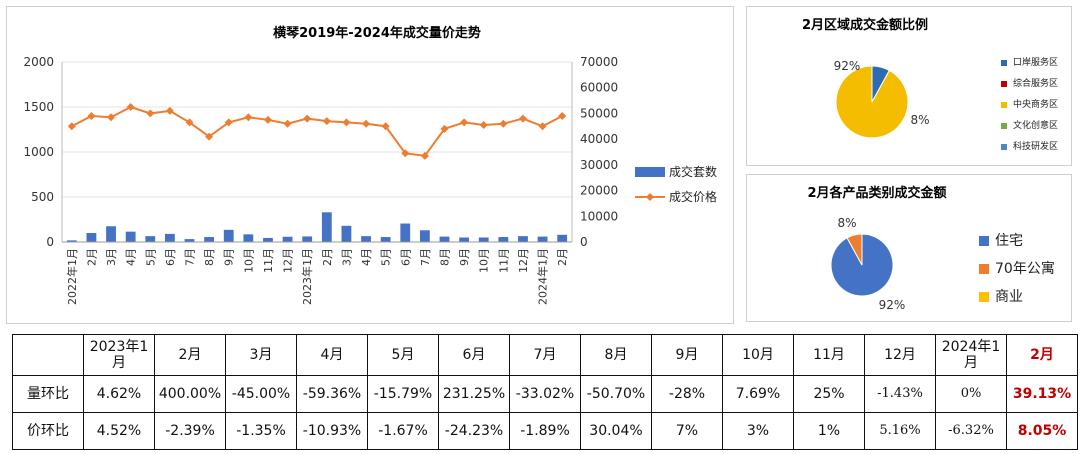 Image resolution: width=1080 pixels, height=454 pixels. Describe the element at coordinates (599, 216) in the screenshot. I see `right-axis-tick: 10000` at that location.